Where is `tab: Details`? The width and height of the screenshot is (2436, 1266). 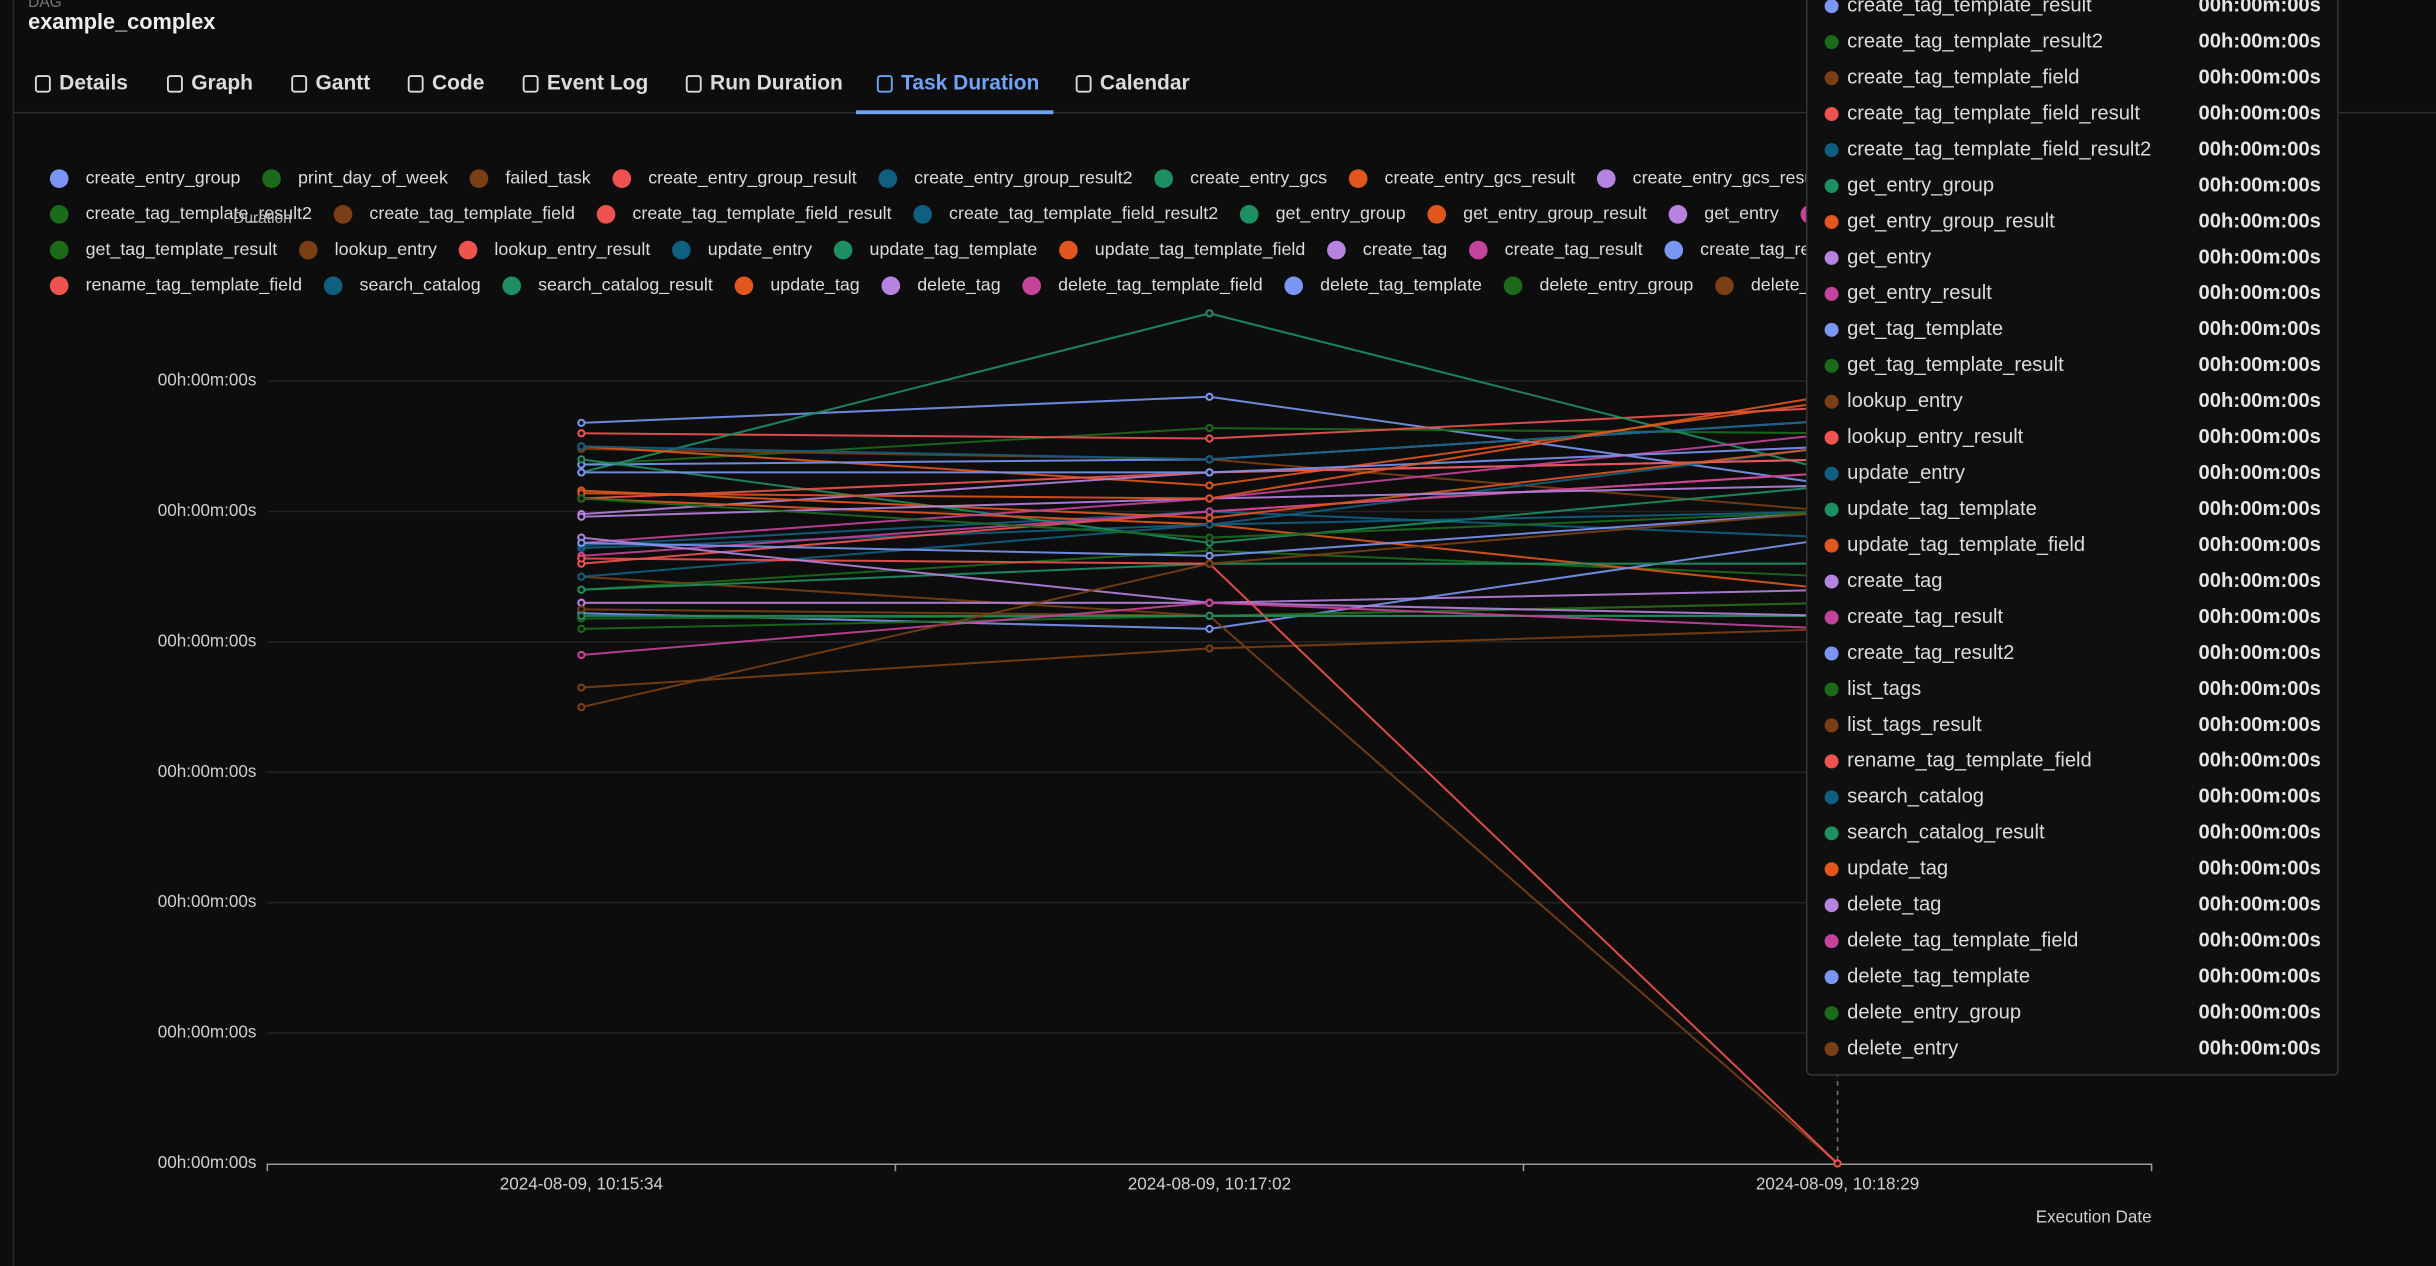
tab: Details is located at coordinates (93, 82).